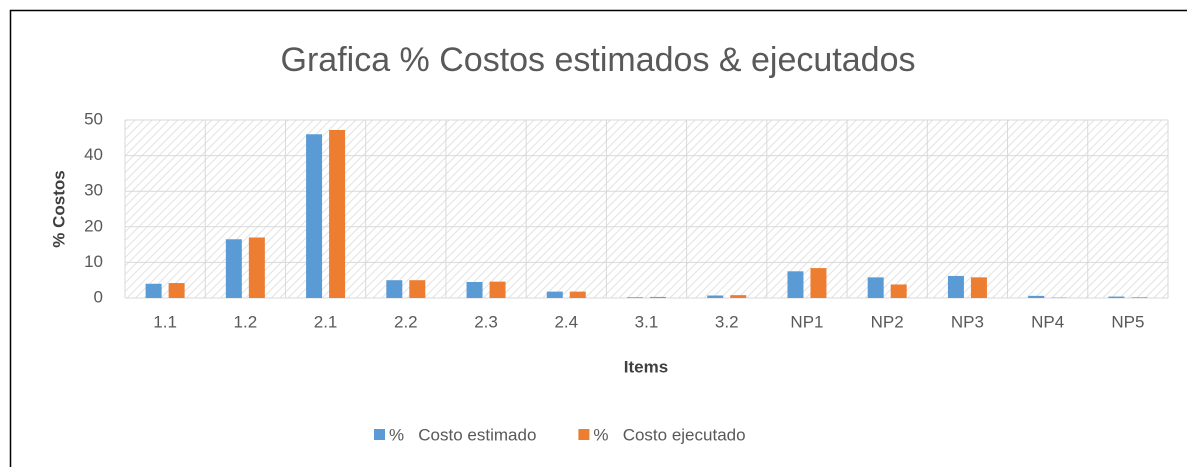 The height and width of the screenshot is (467, 1187). What do you see at coordinates (598, 60) in the screenshot?
I see `chart-title: Grafica % Costos estimados & ejecutados` at bounding box center [598, 60].